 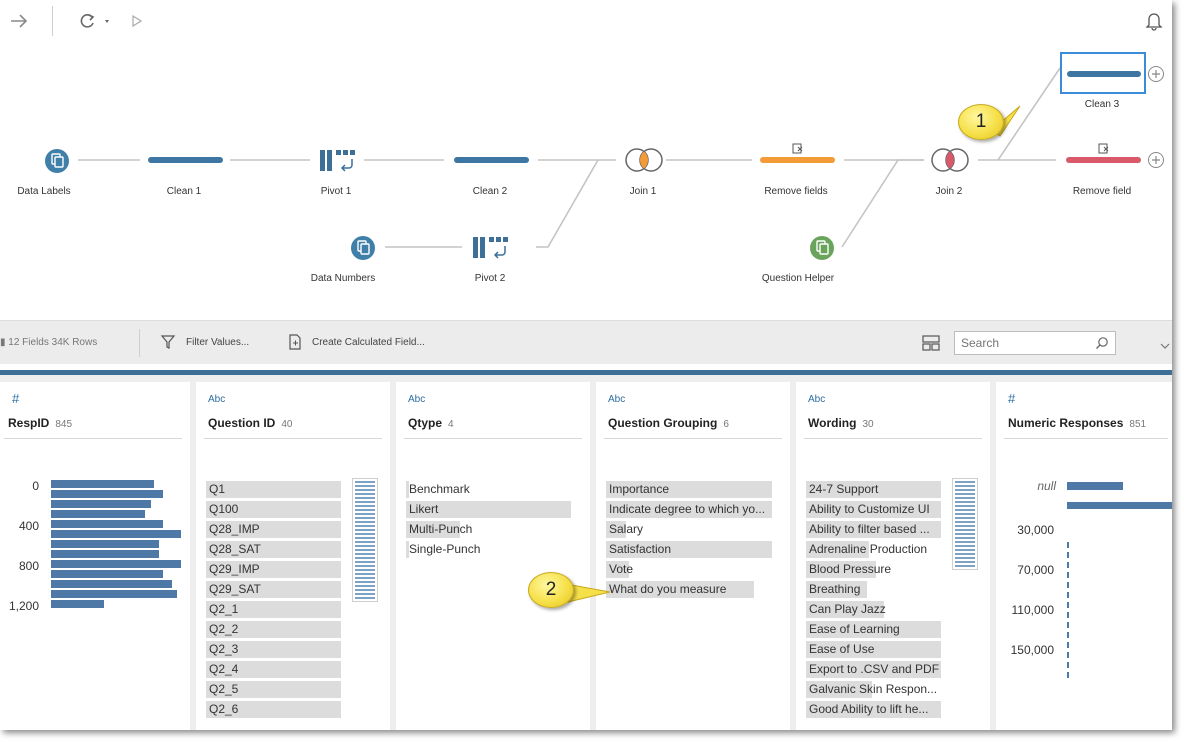 What do you see at coordinates (1103, 73) in the screenshot?
I see `clean3-node` at bounding box center [1103, 73].